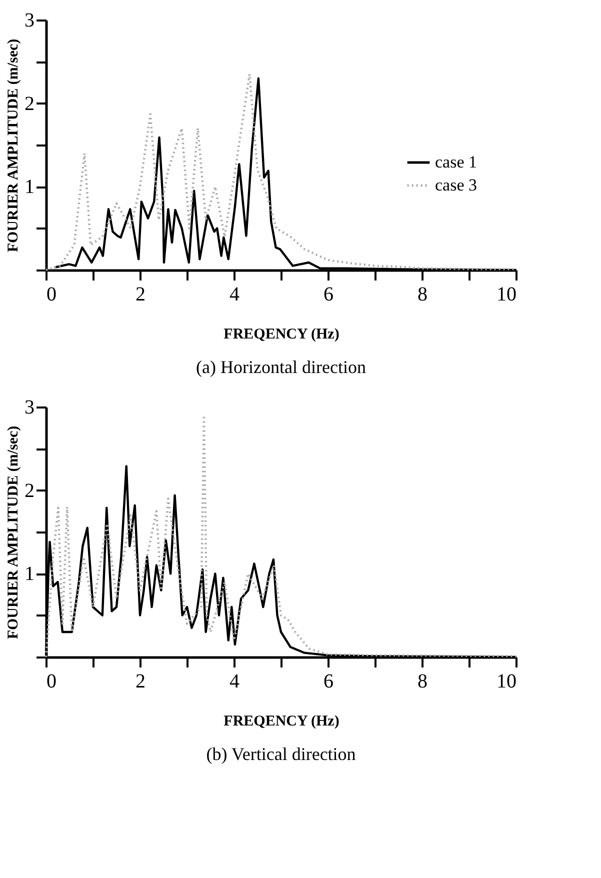  What do you see at coordinates (281, 754) in the screenshot?
I see `text: (b) Vertical direction` at bounding box center [281, 754].